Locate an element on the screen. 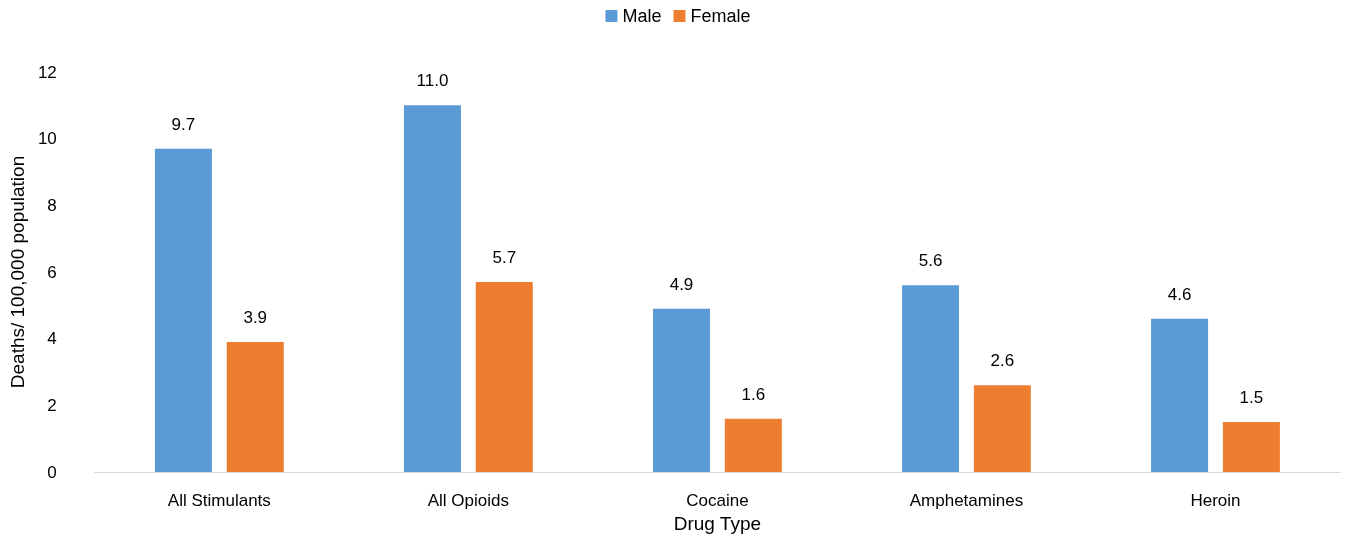 This screenshot has width=1356, height=556. data-label: 1.5 is located at coordinates (1251, 397).